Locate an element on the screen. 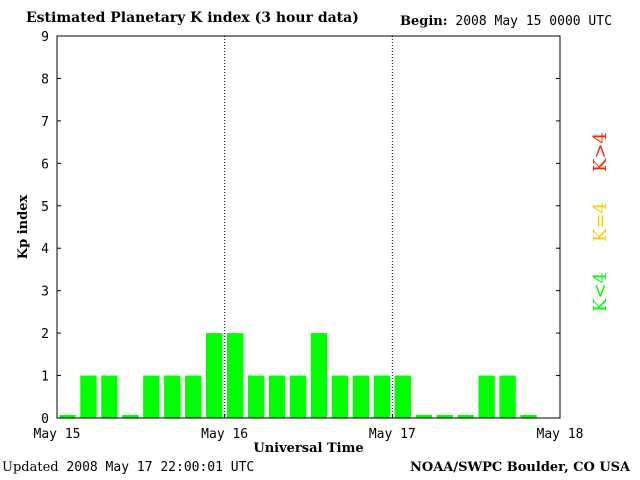 This screenshot has width=640, height=480. begin-timestamp: Begin: 2008 May 15 0000 UTC is located at coordinates (506, 21).